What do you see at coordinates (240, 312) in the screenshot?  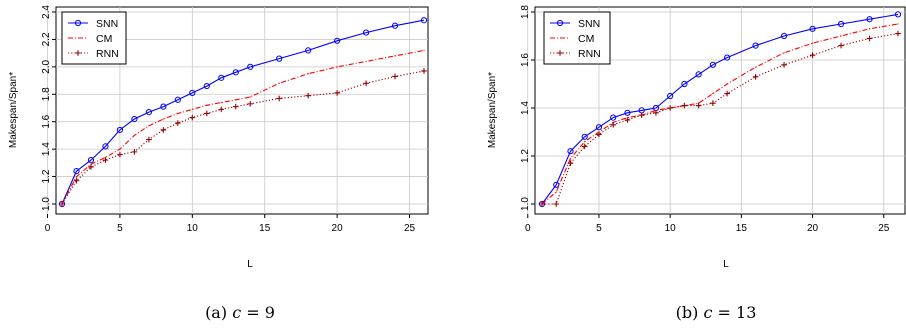 I see `caption-a: (a) c = 9` at bounding box center [240, 312].